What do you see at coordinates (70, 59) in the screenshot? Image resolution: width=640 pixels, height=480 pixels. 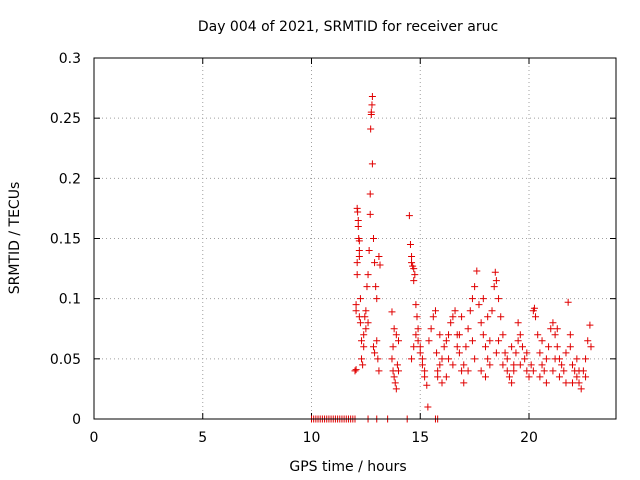 I see `y-tick-label: 0.3` at bounding box center [70, 59].